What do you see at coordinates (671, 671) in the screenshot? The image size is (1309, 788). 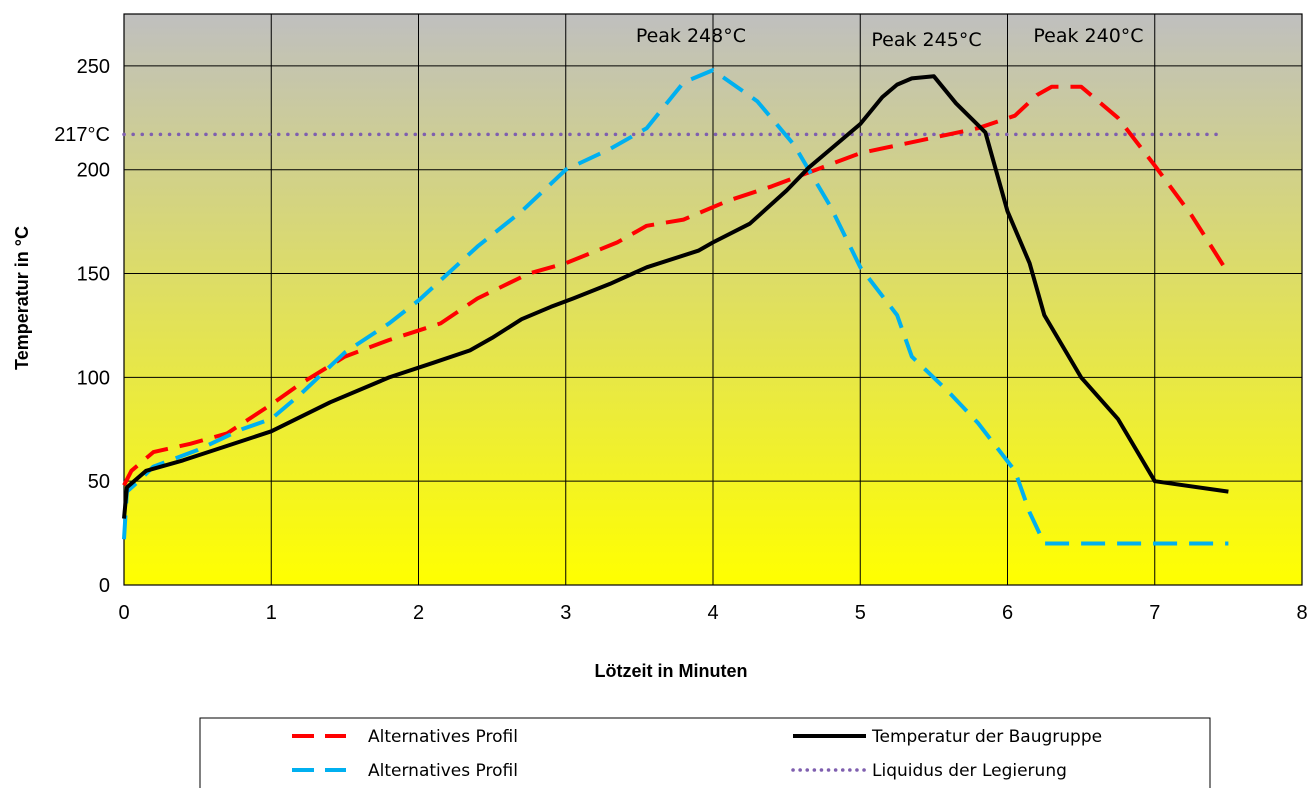 I see `x-axis-title: Lötzeit in Minuten` at bounding box center [671, 671].